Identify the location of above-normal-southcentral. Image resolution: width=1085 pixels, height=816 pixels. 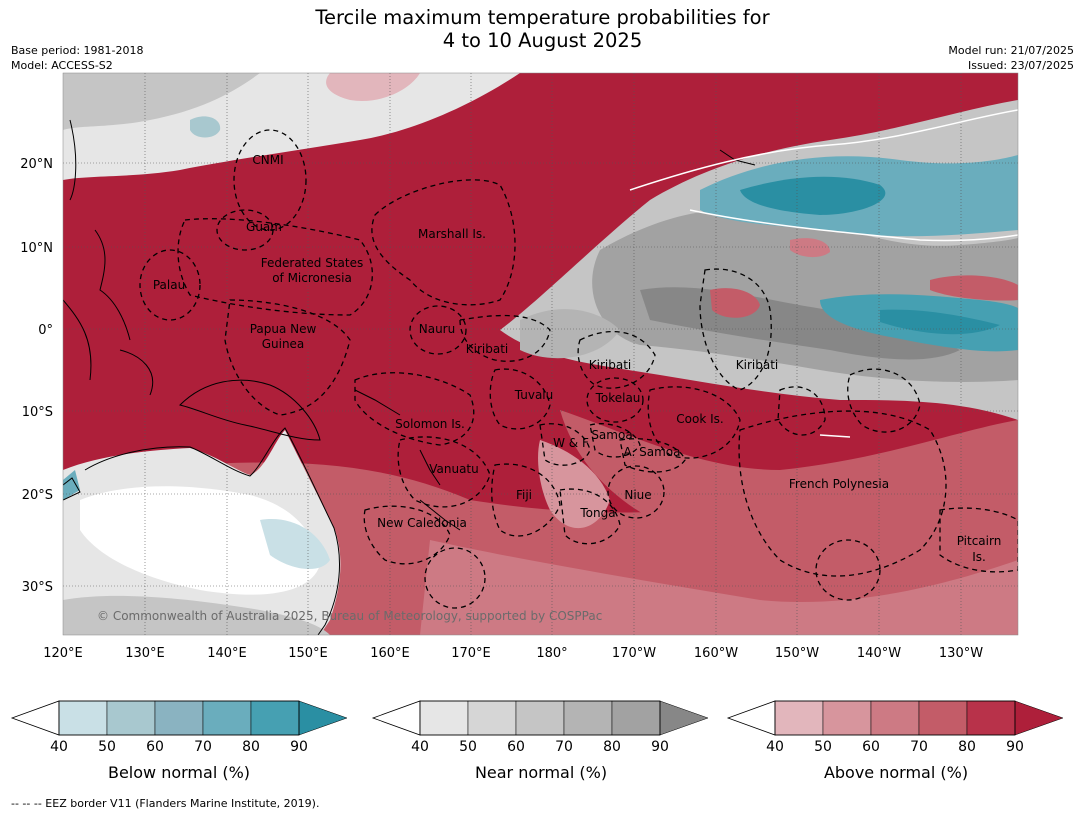
(789, 482).